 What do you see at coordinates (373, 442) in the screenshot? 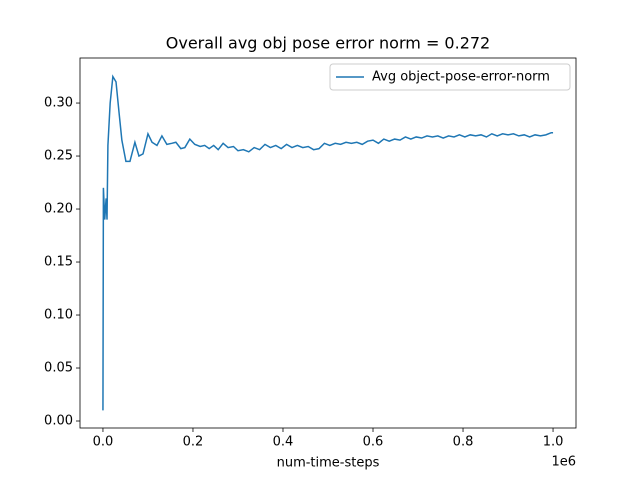
I see `x-tick-label: 0.6` at bounding box center [373, 442].